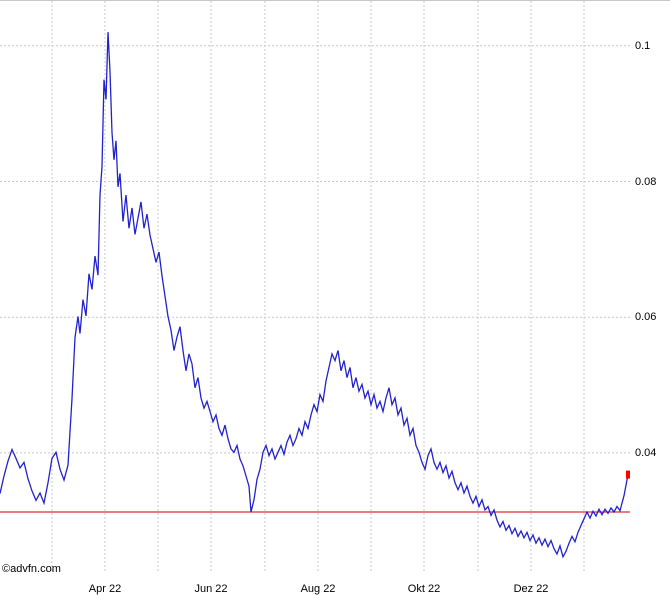  Describe the element at coordinates (646, 317) in the screenshot. I see `y-tick-label: 0.06` at that location.